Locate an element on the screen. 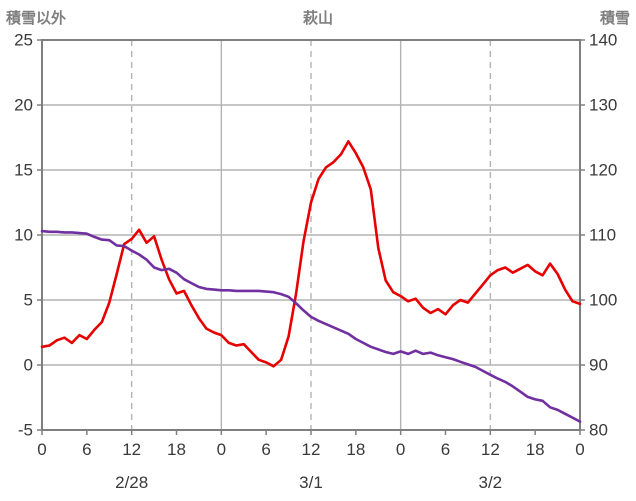 The image size is (636, 501). left-tick-label: 15 is located at coordinates (23, 170).